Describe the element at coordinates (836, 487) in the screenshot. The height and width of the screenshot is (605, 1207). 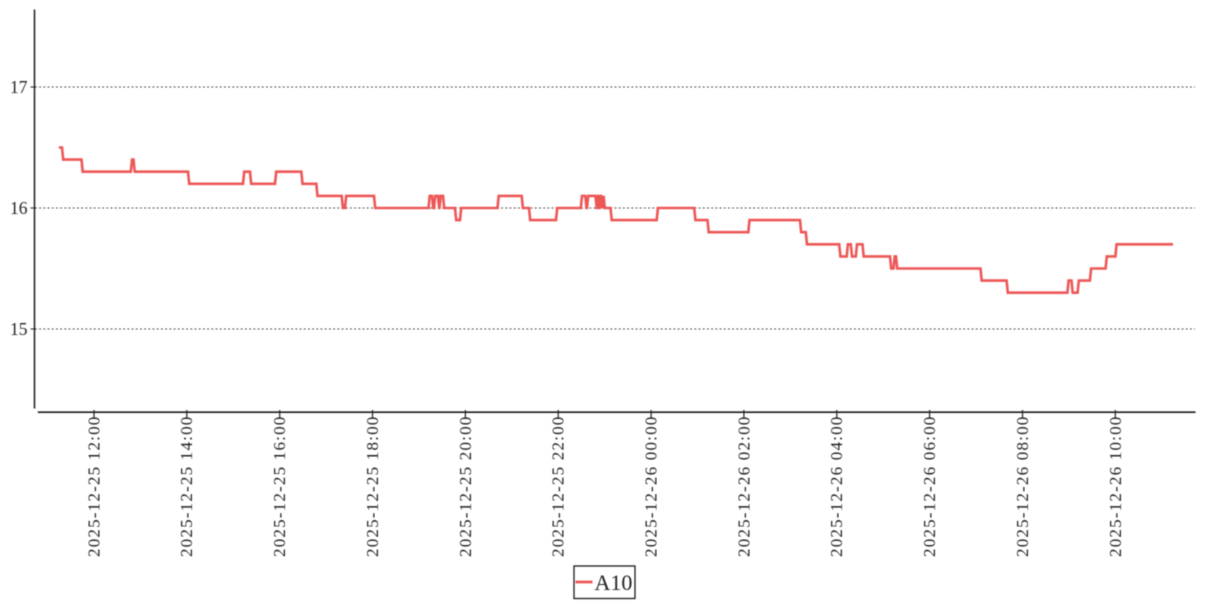
I see `svg-text: 2025-12-26 04:00` at that location.